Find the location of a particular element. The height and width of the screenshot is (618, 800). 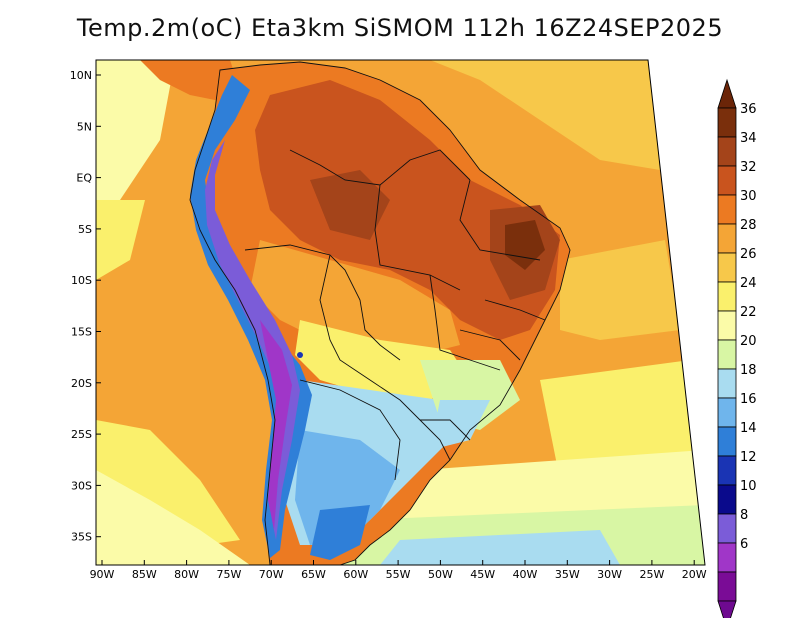

colorbar-label: 16 is located at coordinates (748, 399).